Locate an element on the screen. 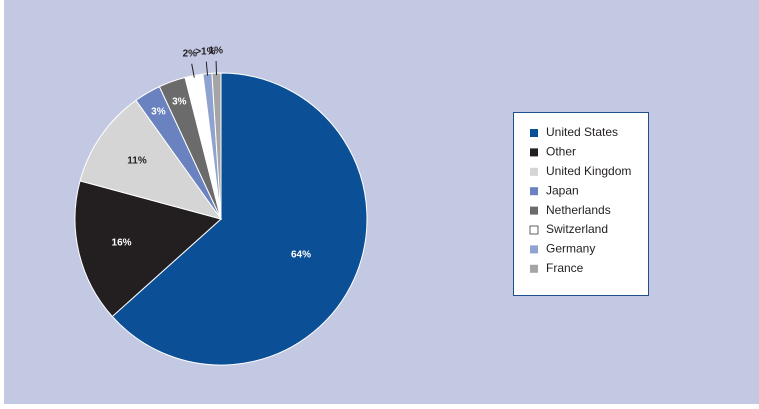 The width and height of the screenshot is (759, 409). legend-label: Other is located at coordinates (561, 152).